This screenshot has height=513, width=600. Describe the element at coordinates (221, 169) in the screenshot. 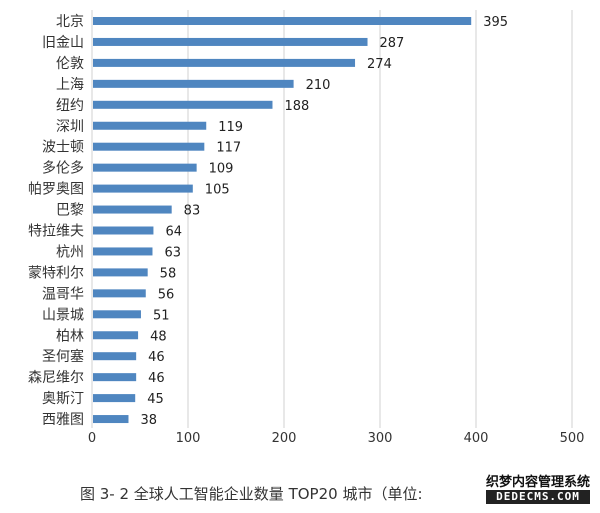

I see `data-label: 109` at that location.